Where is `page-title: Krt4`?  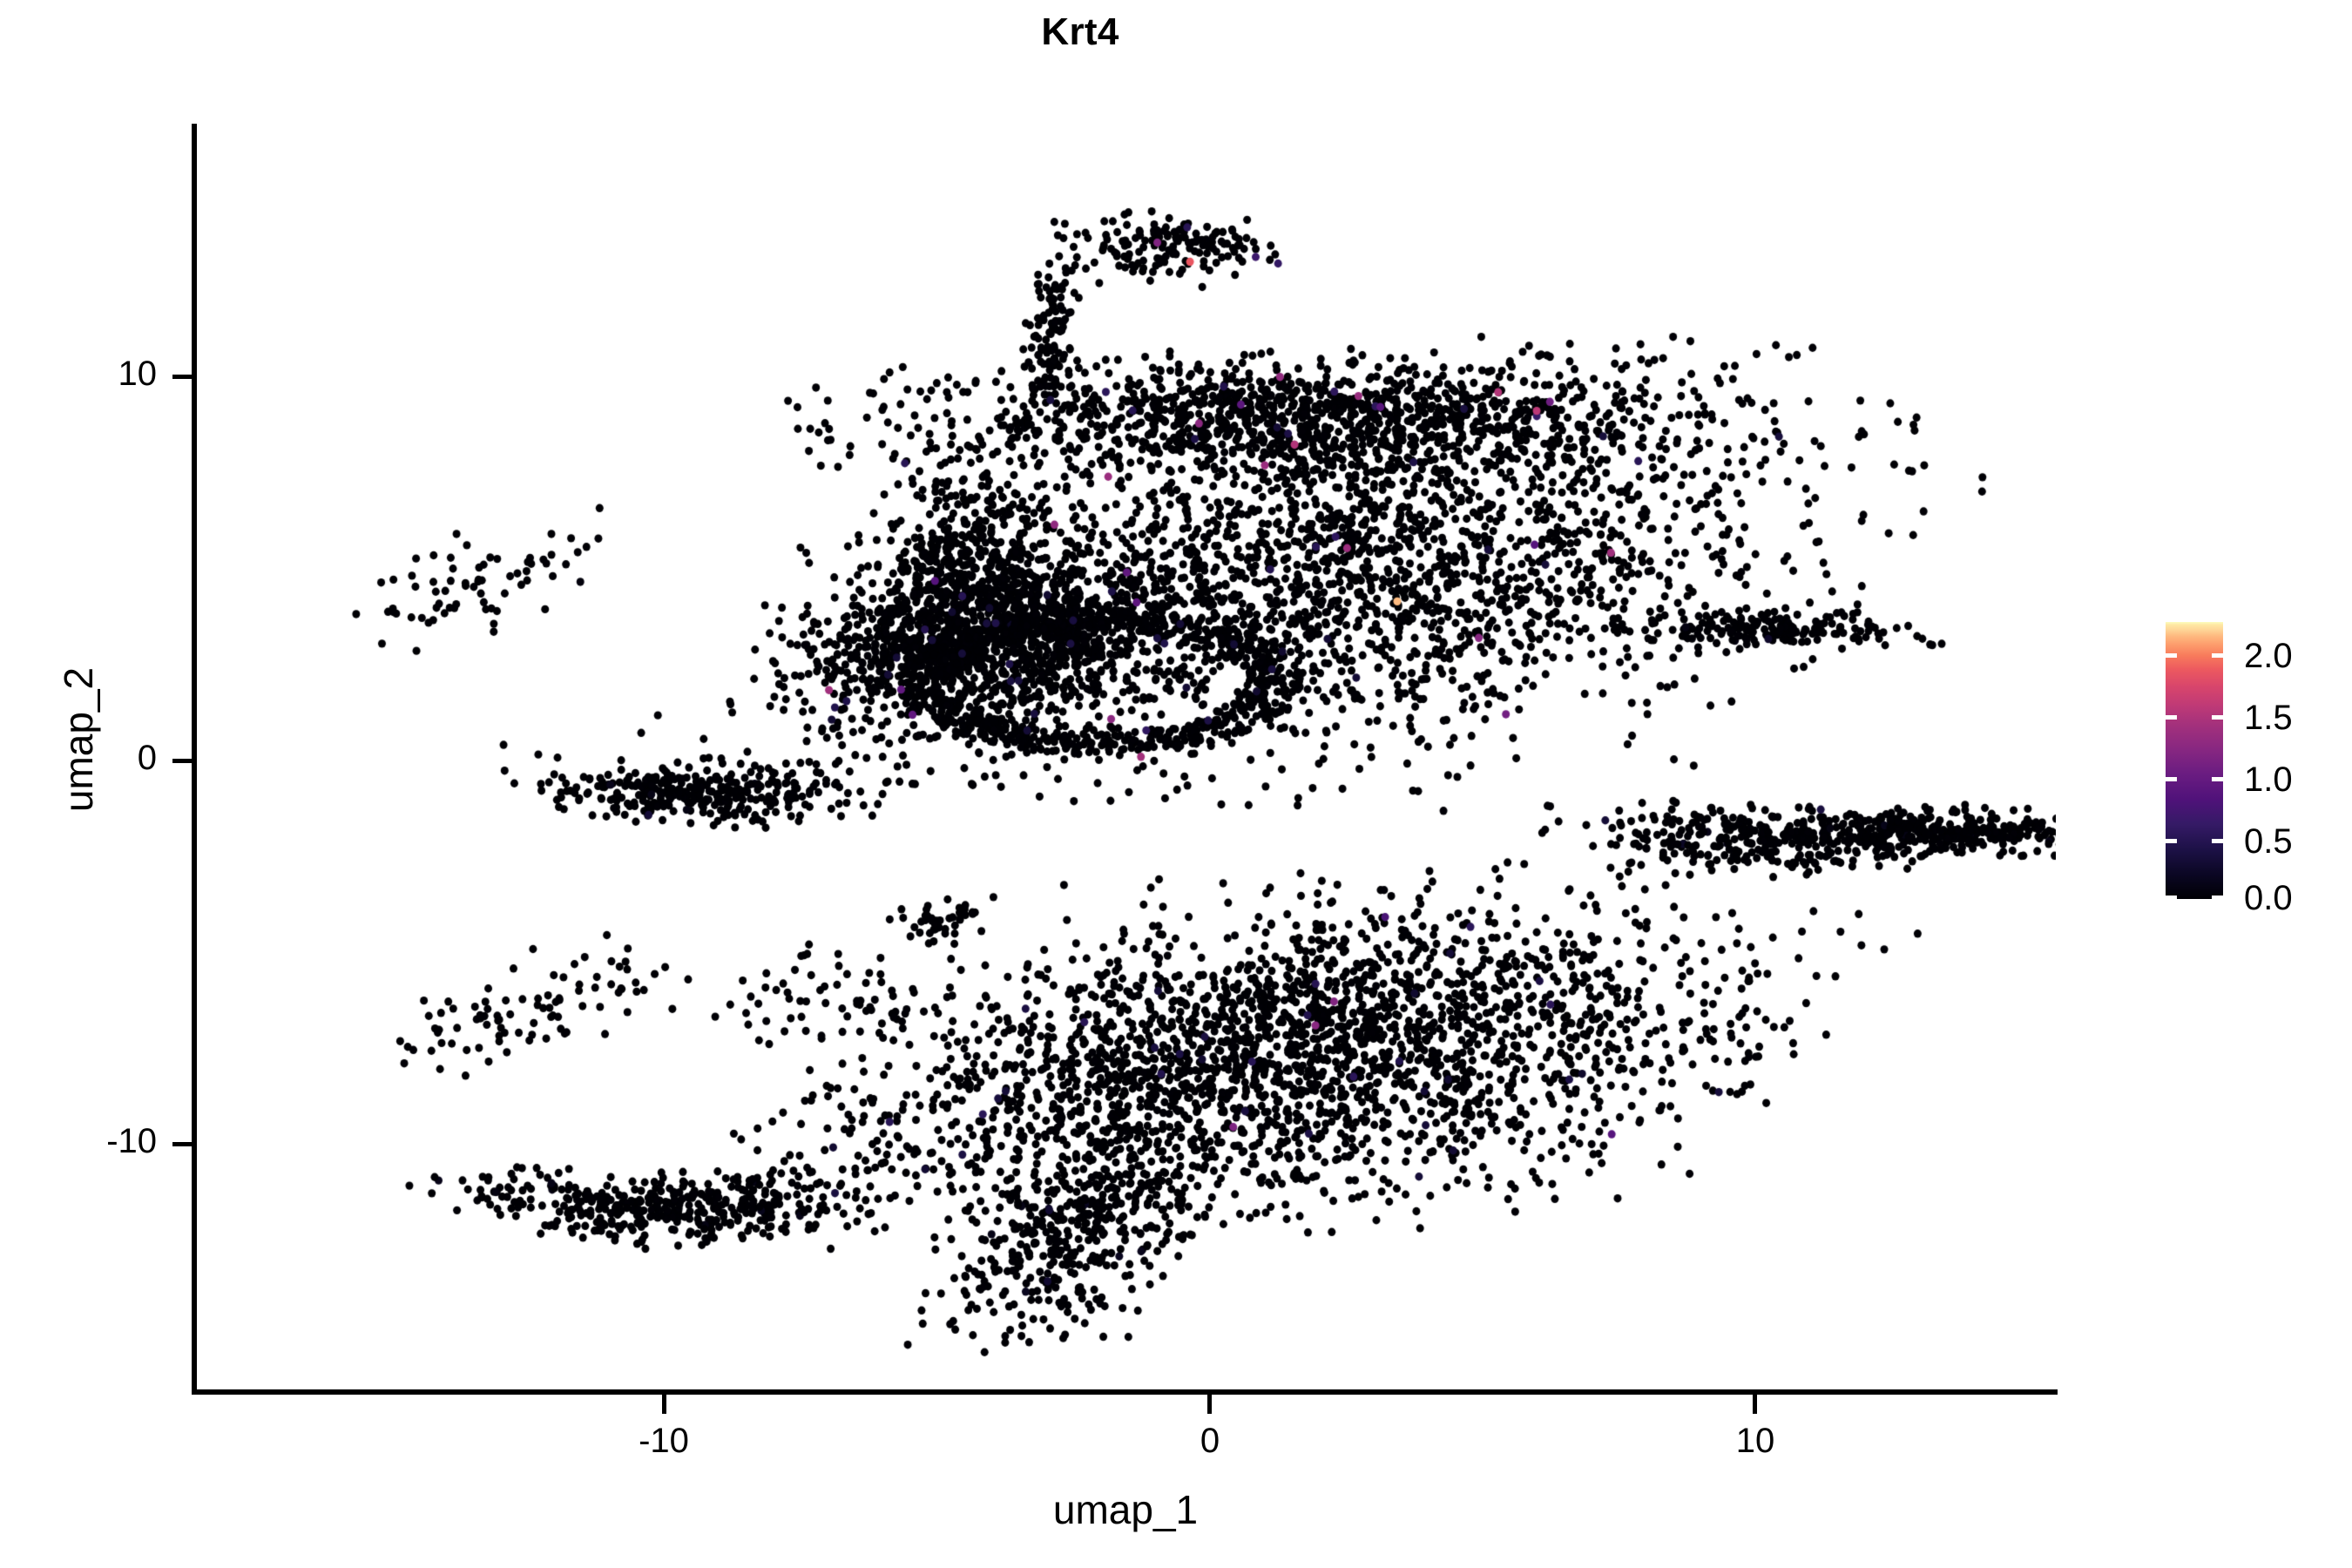
page-title: Krt4 is located at coordinates (1080, 32).